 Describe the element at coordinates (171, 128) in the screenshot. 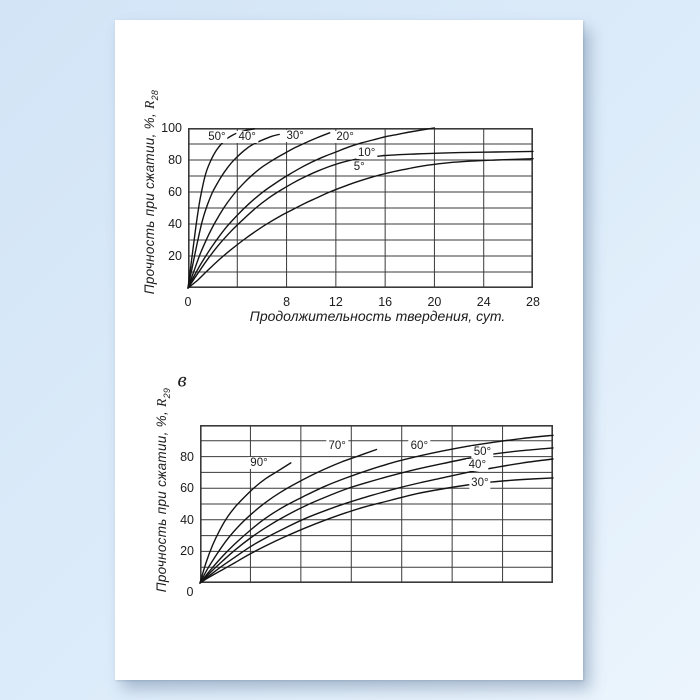

I see `y-tick-label: 100` at that location.